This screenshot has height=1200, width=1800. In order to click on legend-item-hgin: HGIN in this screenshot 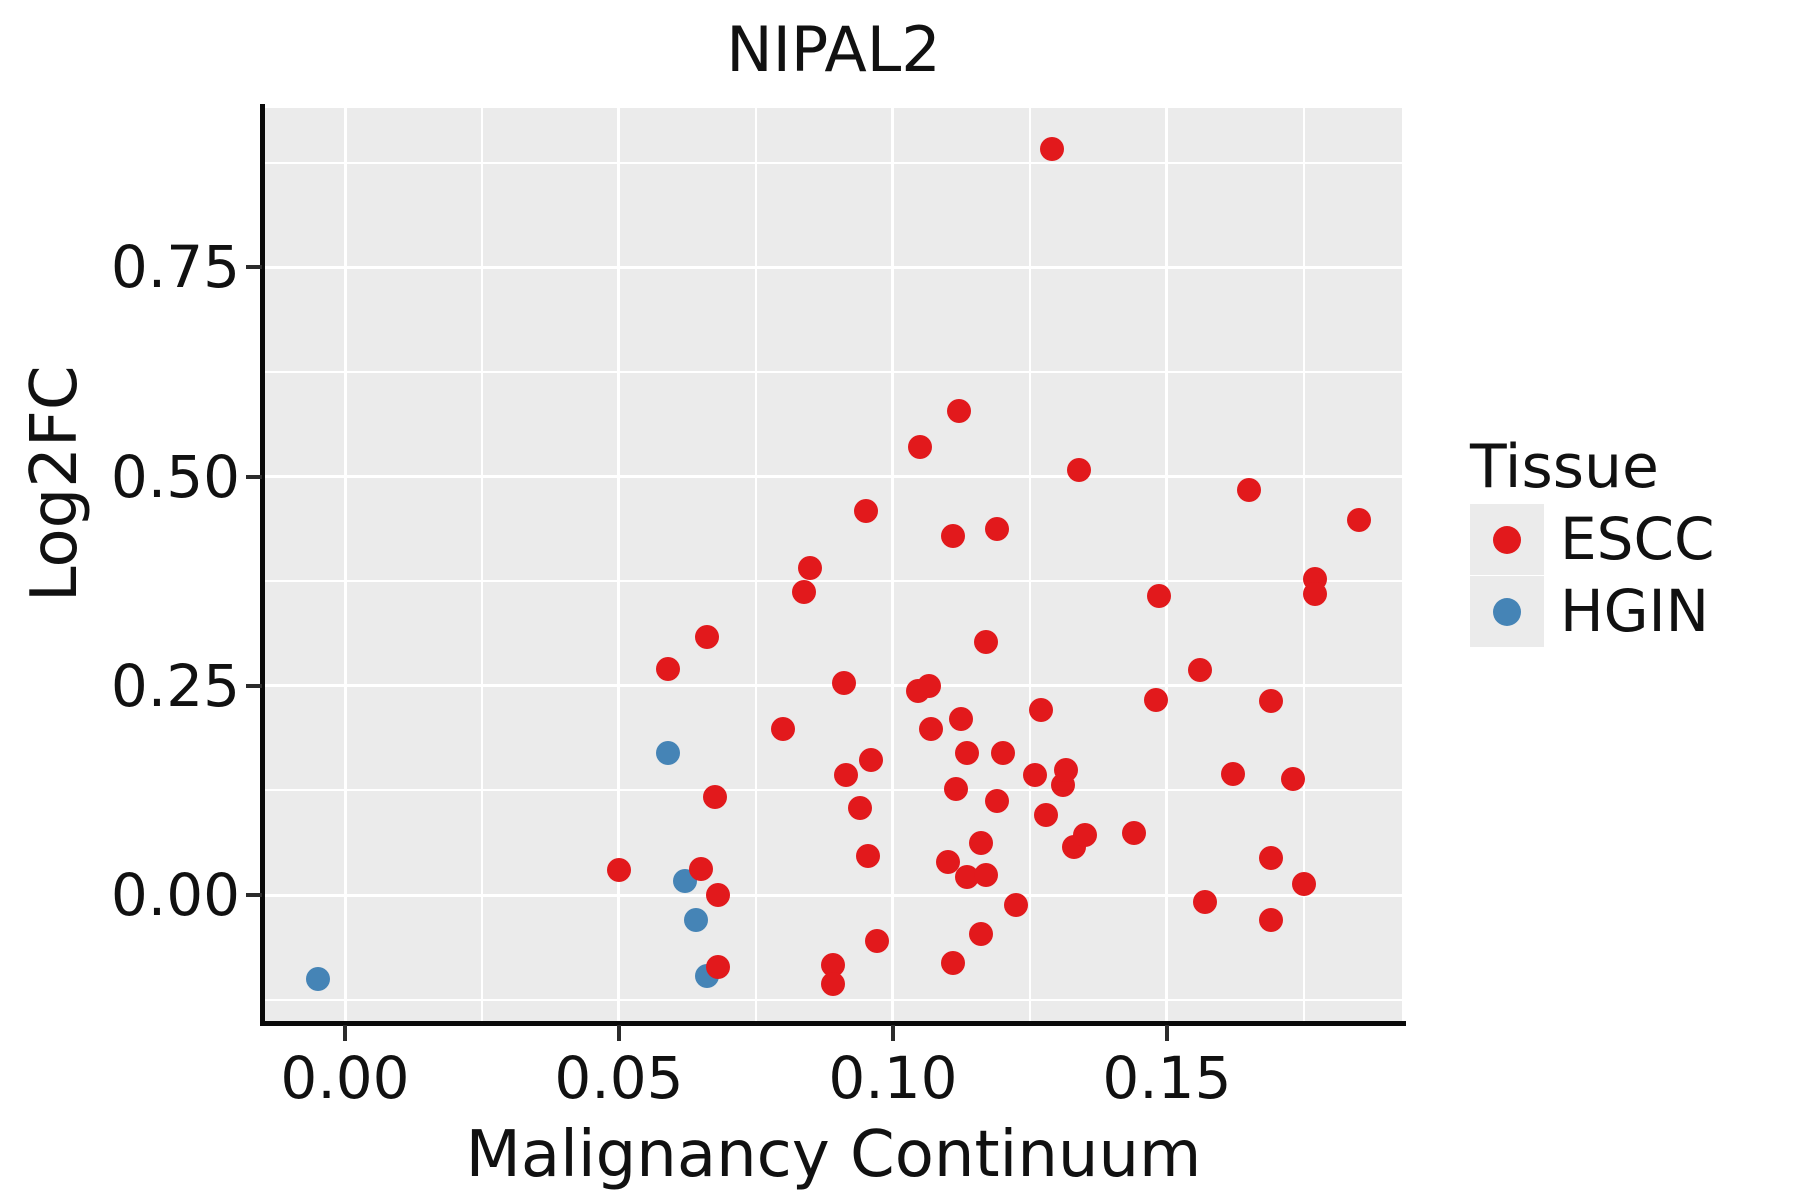, I will do `click(1625, 612)`.